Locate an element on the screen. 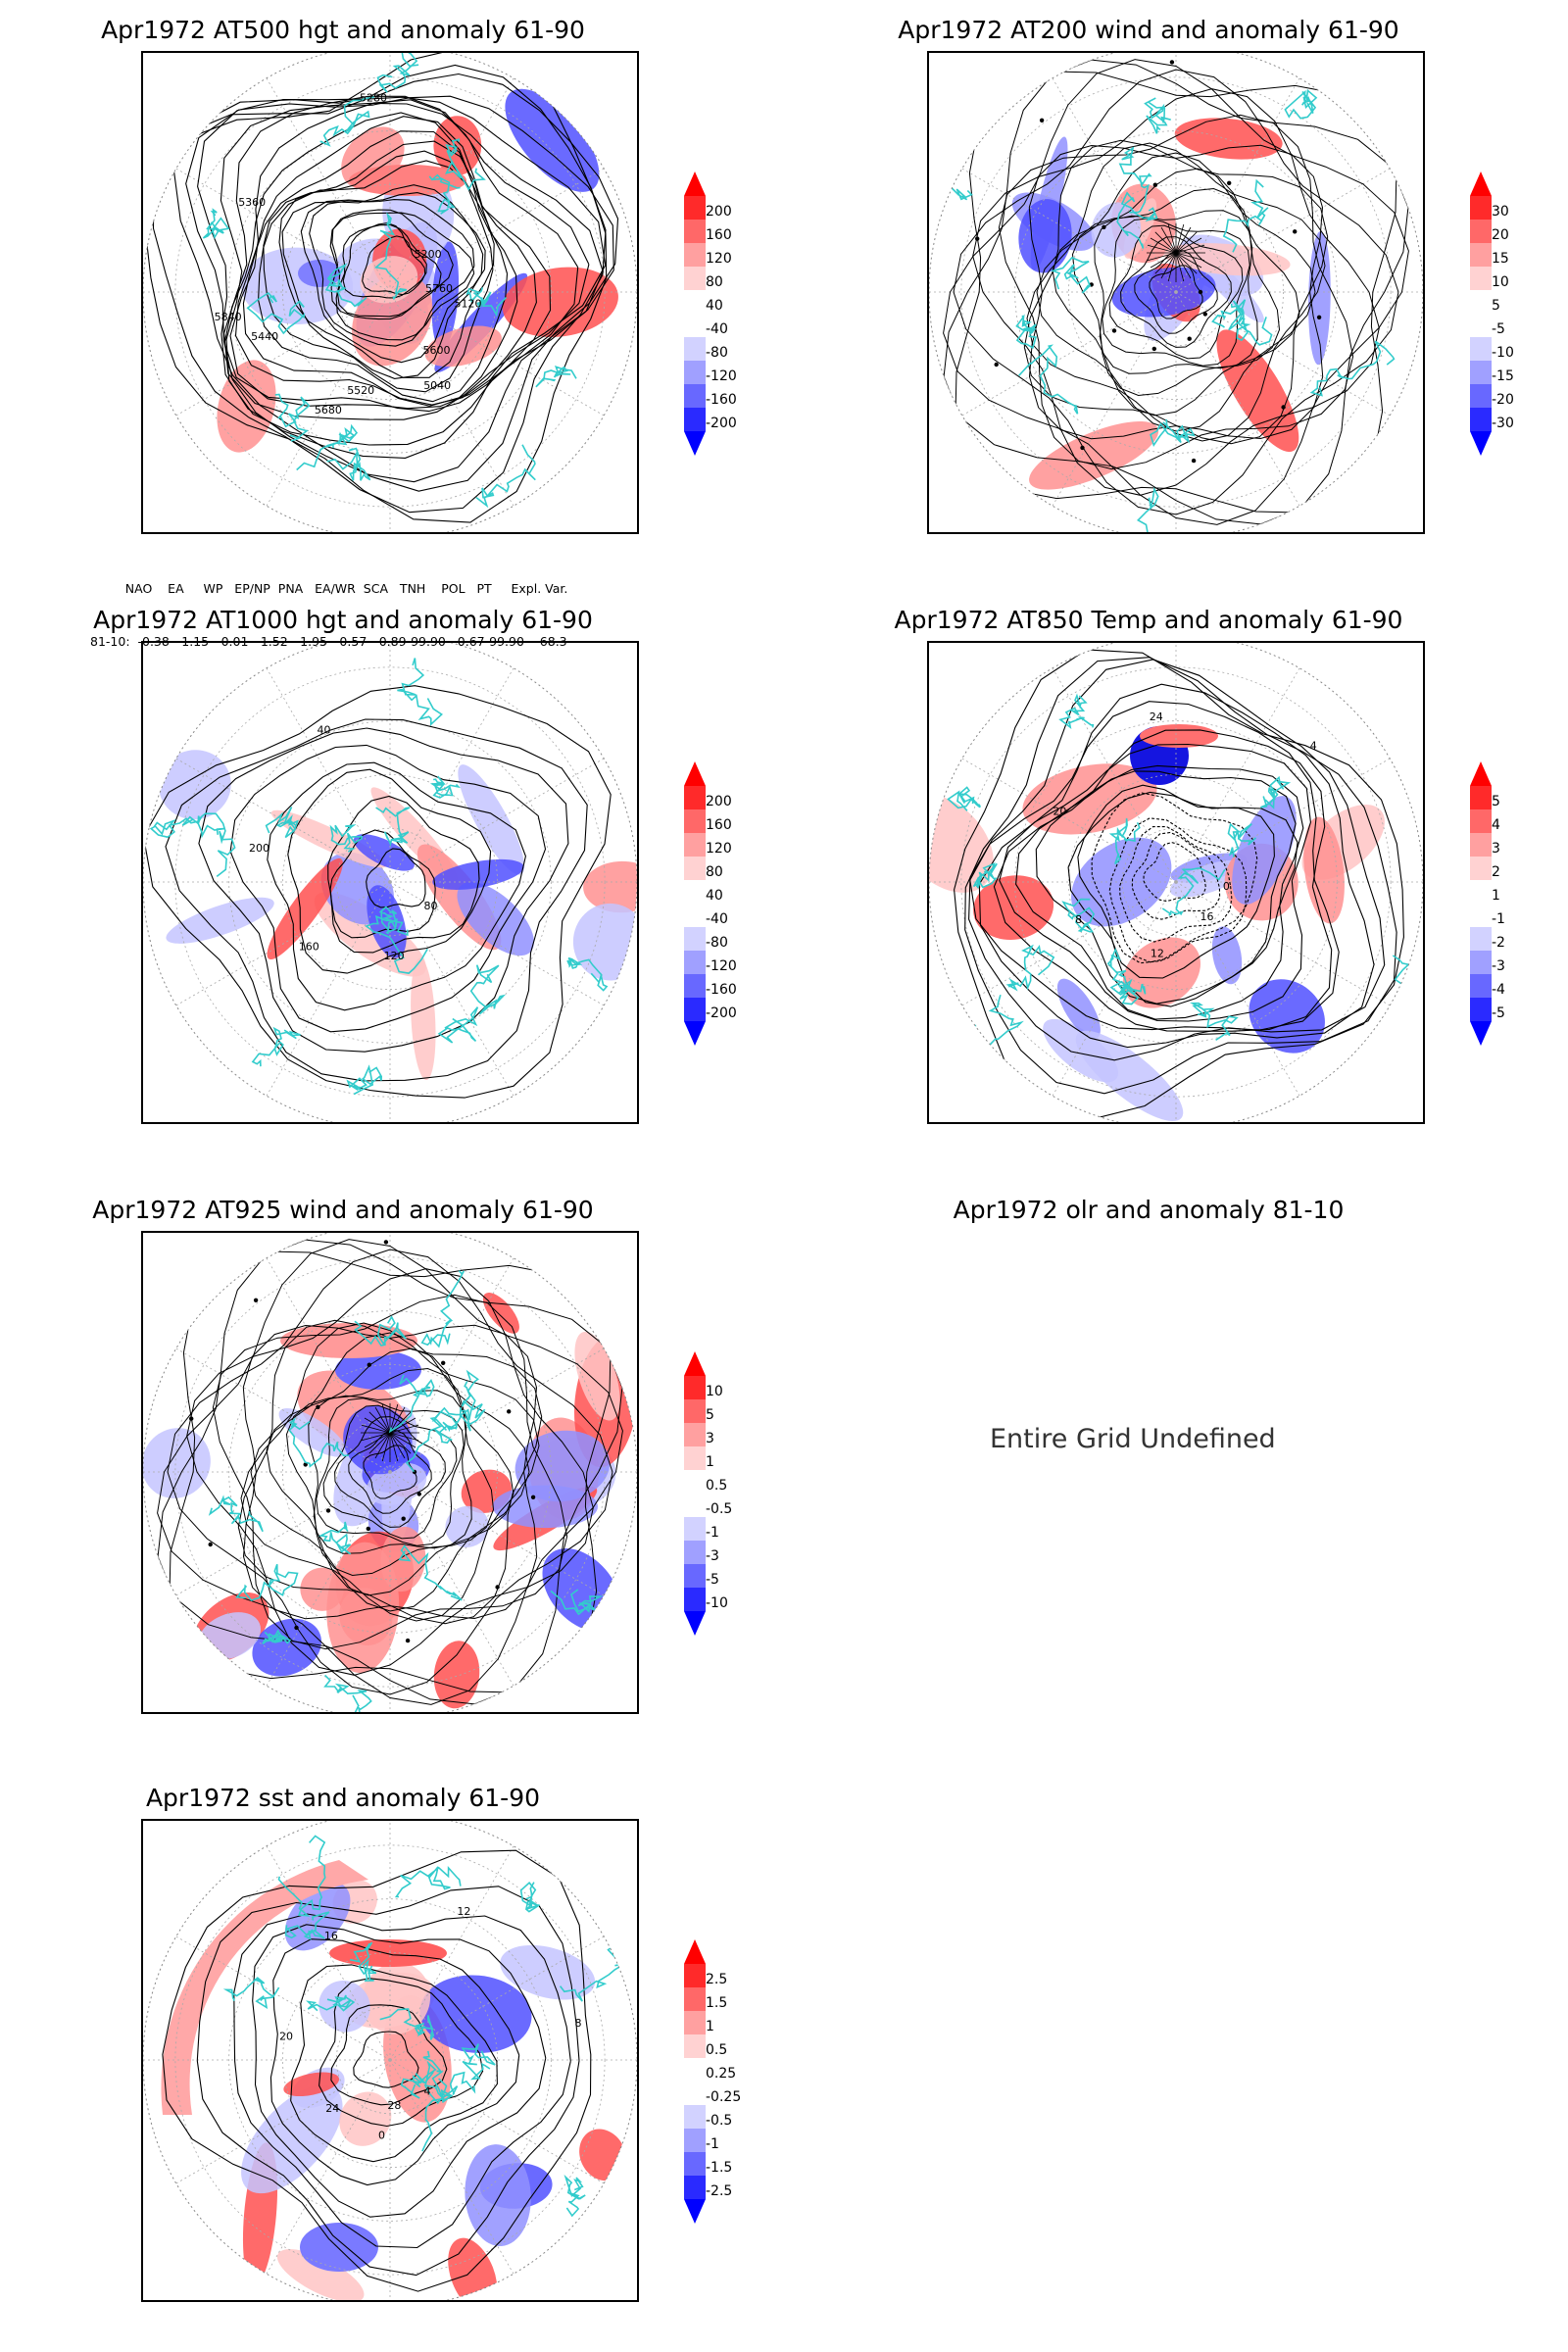 Image resolution: width=1568 pixels, height=2352 pixels. contour-label: 120 is located at coordinates (394, 956).